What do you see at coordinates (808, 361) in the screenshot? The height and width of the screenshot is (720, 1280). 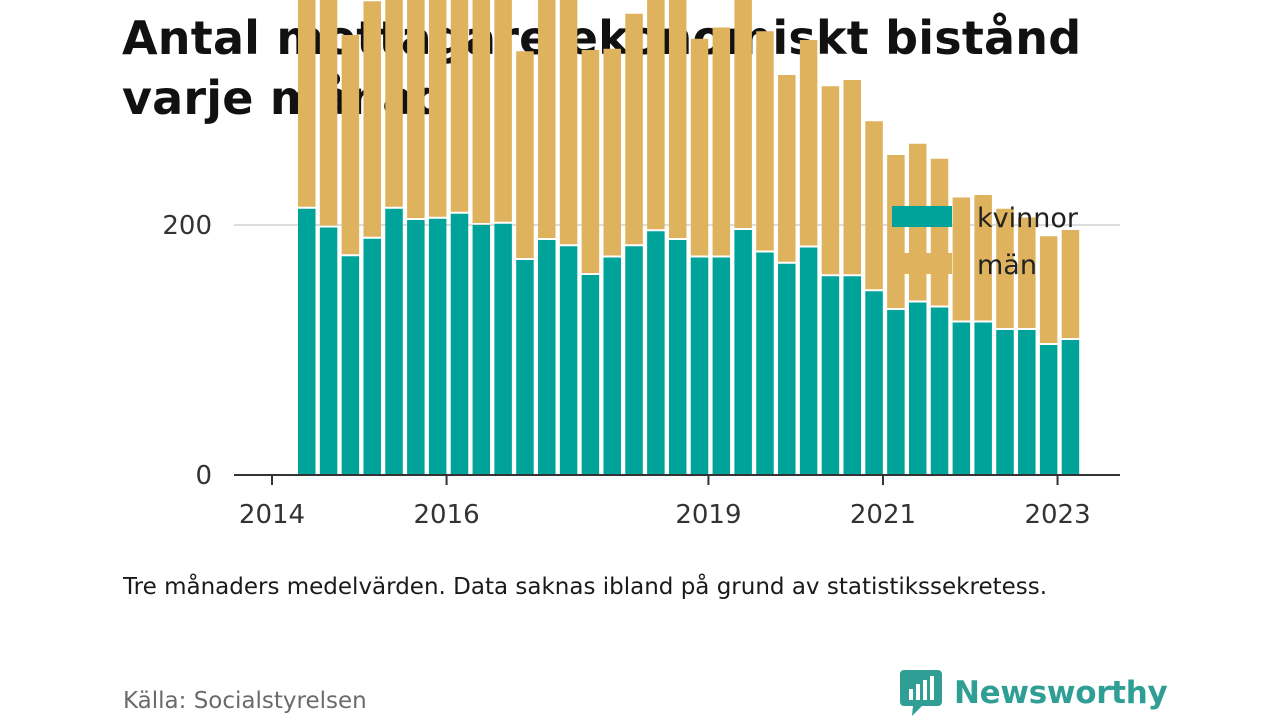 I see `bar-kvinnor-2020-Q1` at bounding box center [808, 361].